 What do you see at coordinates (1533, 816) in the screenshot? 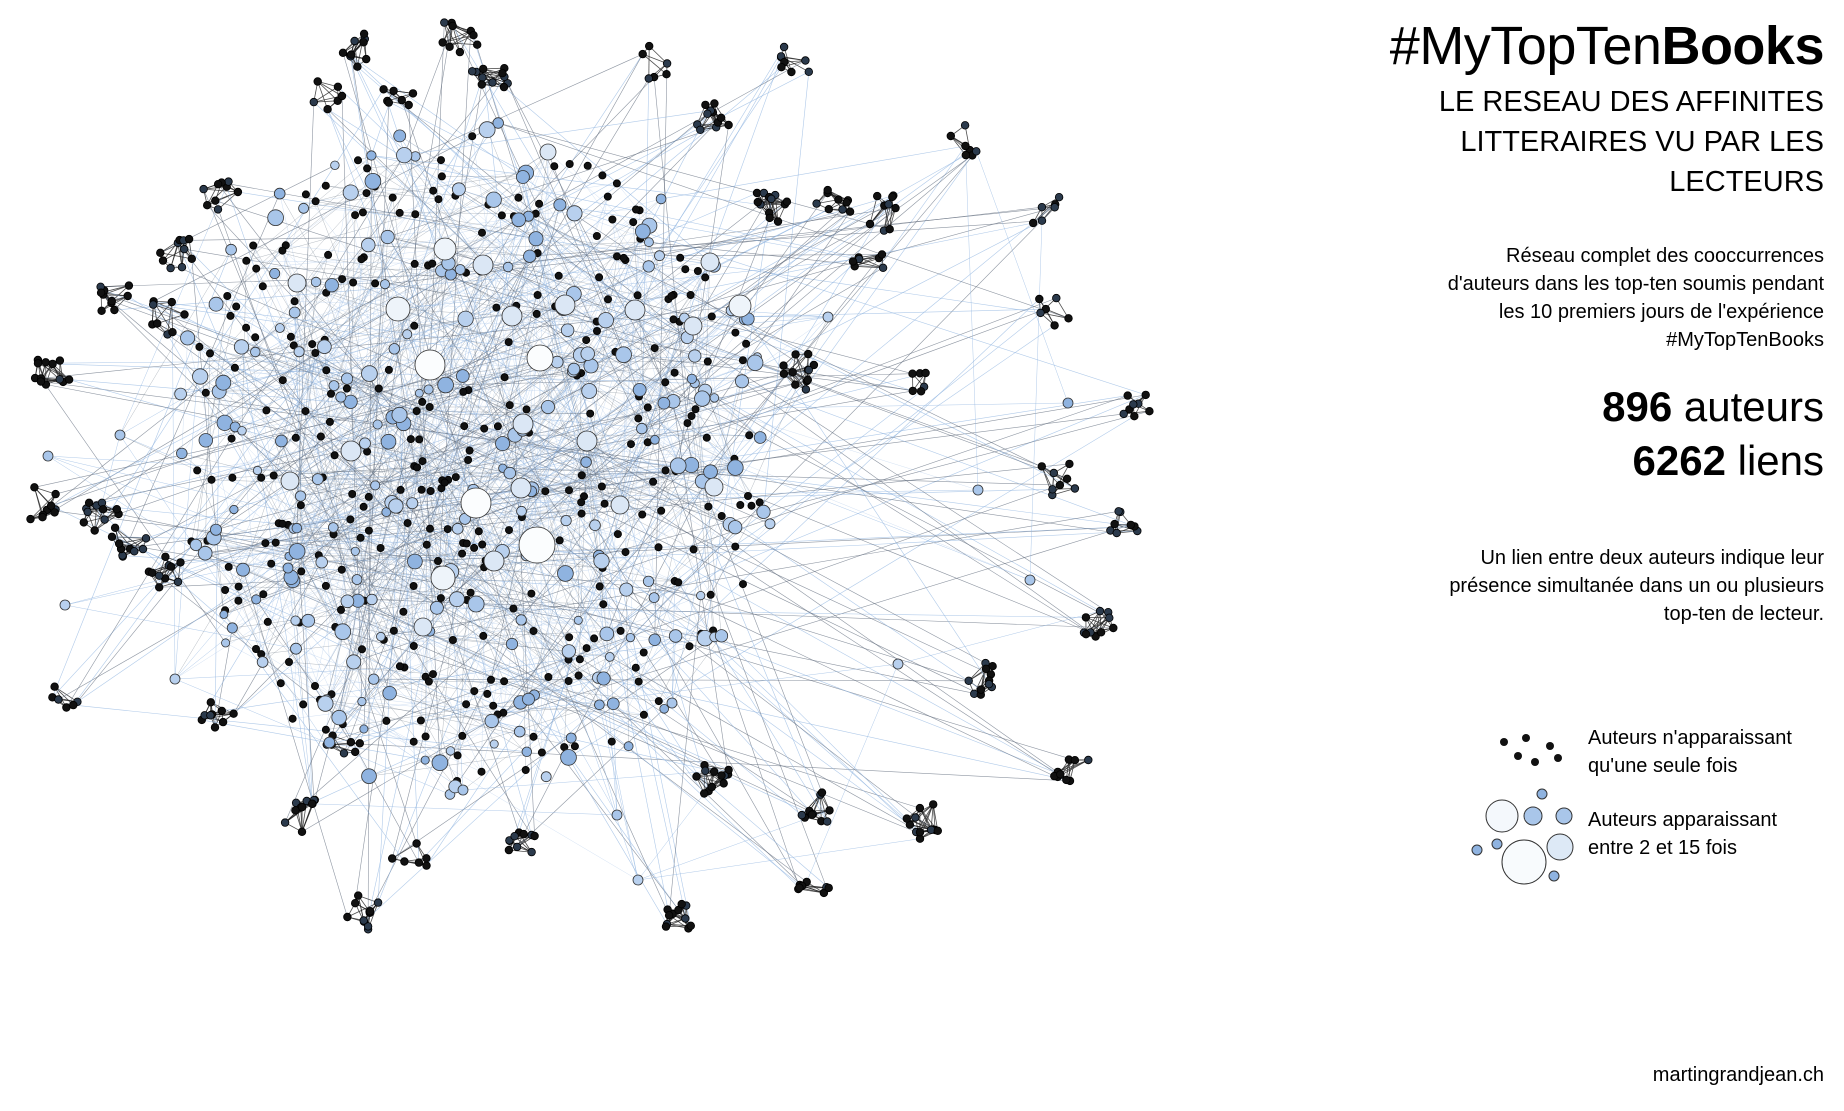
I see `legend-circle` at bounding box center [1533, 816].